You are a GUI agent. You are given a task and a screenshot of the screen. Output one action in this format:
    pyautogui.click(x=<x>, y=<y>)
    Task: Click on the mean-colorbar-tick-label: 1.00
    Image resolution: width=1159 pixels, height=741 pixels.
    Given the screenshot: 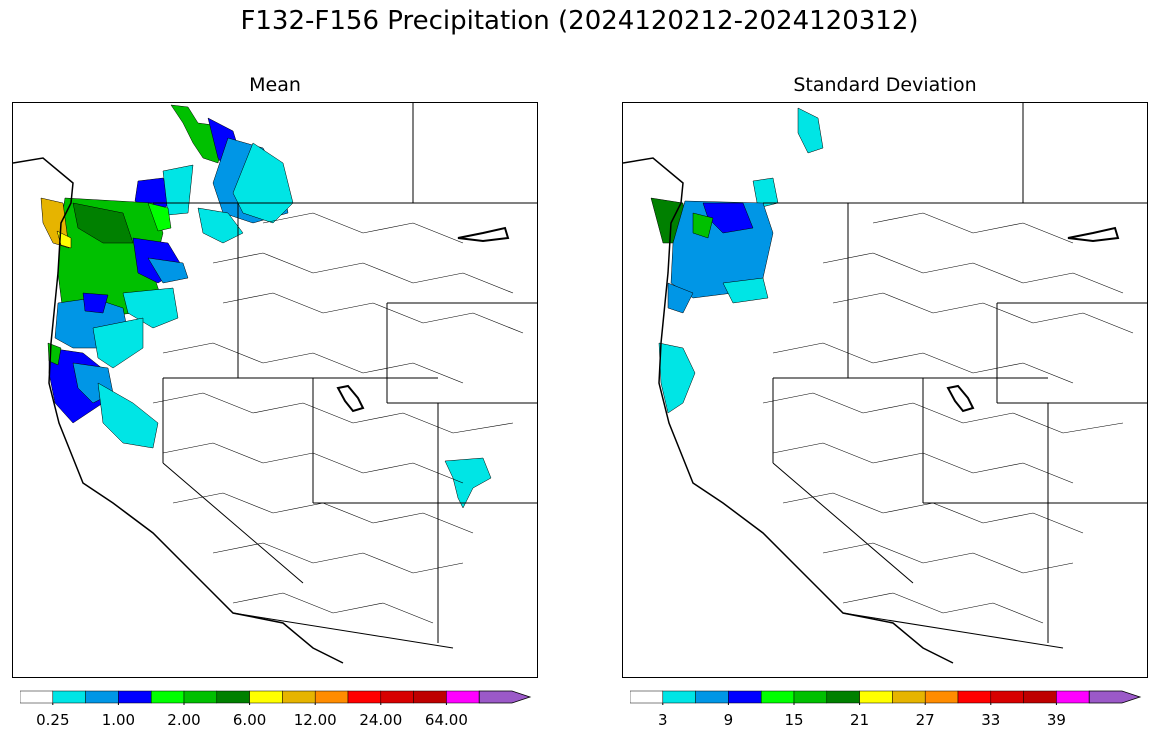 What is the action you would take?
    pyautogui.click(x=118, y=720)
    